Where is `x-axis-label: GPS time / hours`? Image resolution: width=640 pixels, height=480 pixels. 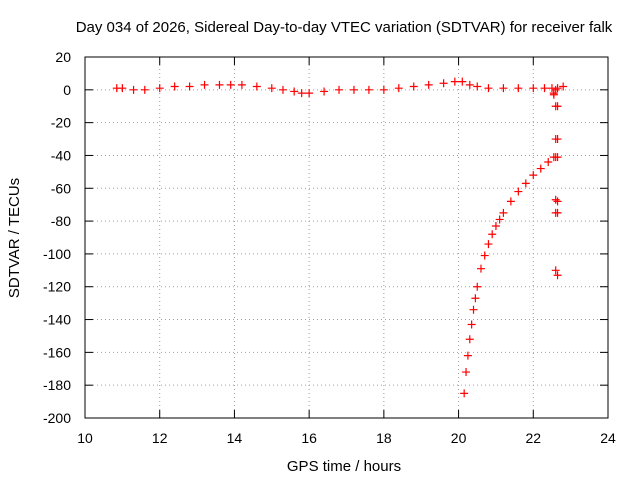
x-axis-label: GPS time / hours is located at coordinates (344, 466).